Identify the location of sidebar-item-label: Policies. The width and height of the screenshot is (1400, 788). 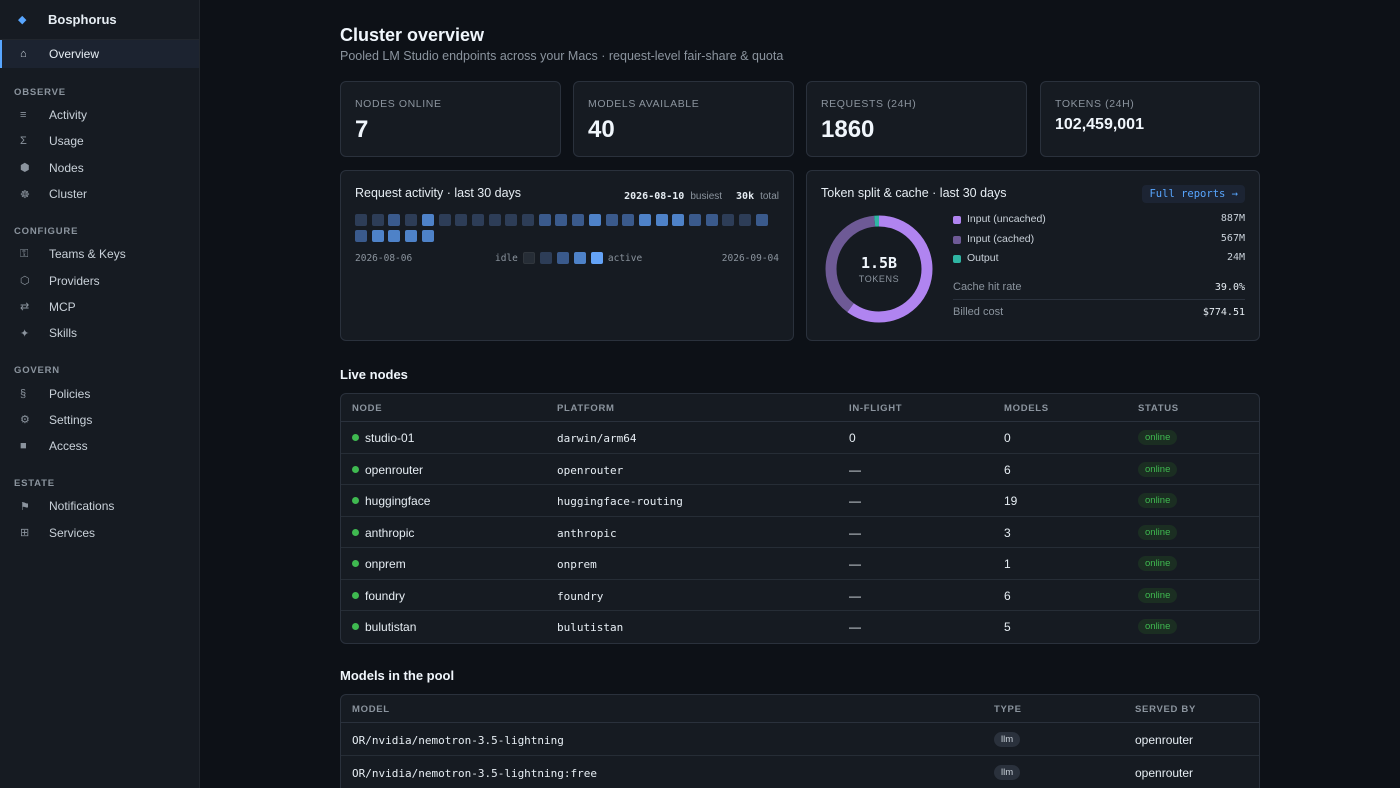
(70, 393).